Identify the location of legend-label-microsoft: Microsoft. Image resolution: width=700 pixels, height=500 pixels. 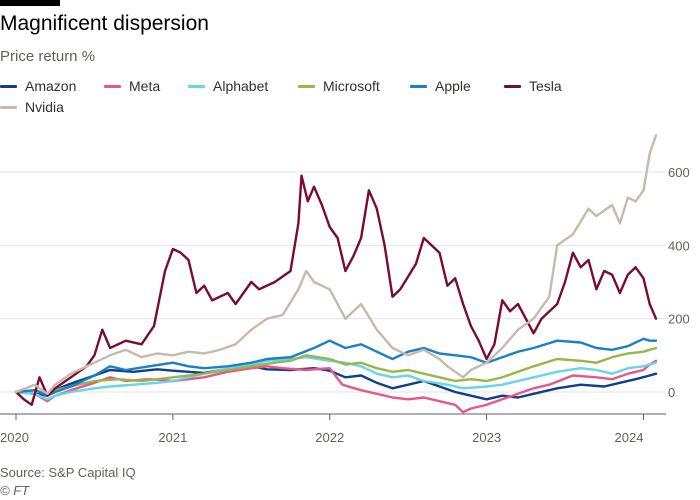
(351, 86).